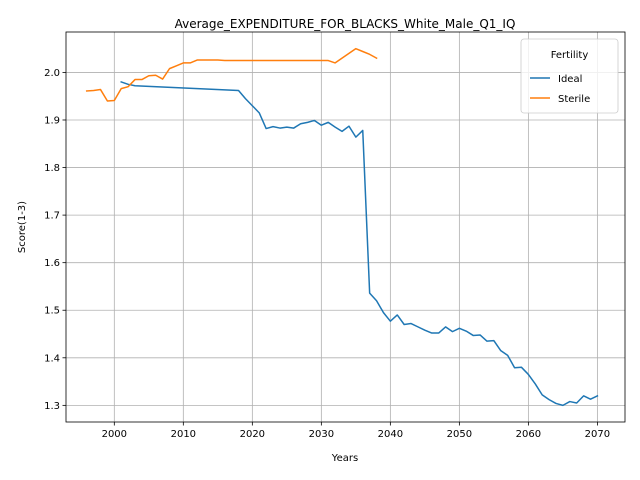 This screenshot has width=640, height=480. I want to click on y-tick-label: 1.4, so click(52, 358).